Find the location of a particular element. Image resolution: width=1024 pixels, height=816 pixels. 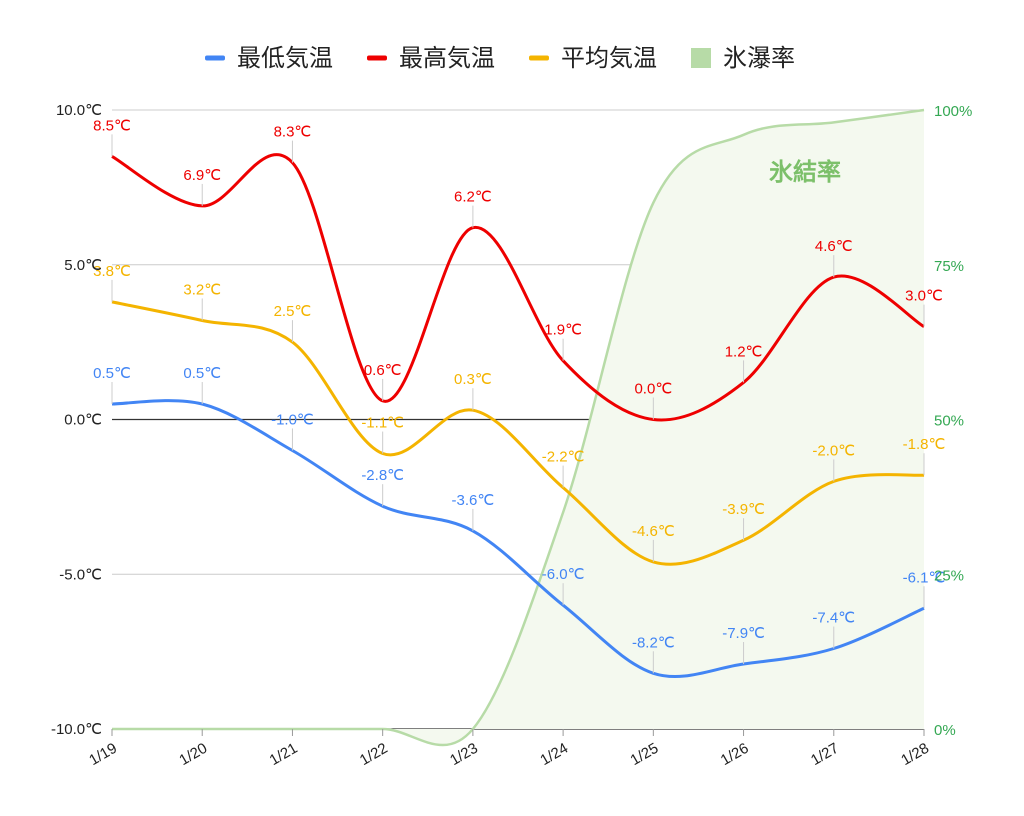

data-label: 1.9℃ is located at coordinates (563, 330).